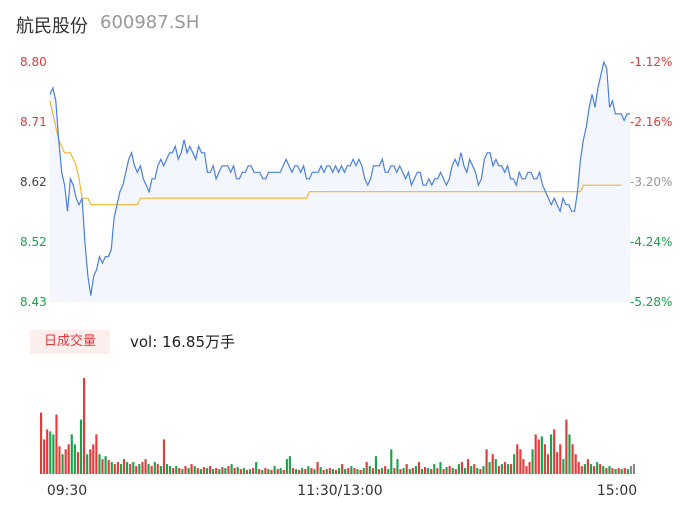 The width and height of the screenshot is (686, 524). Describe the element at coordinates (70, 342) in the screenshot. I see `volume-badge: 日成交量` at that location.